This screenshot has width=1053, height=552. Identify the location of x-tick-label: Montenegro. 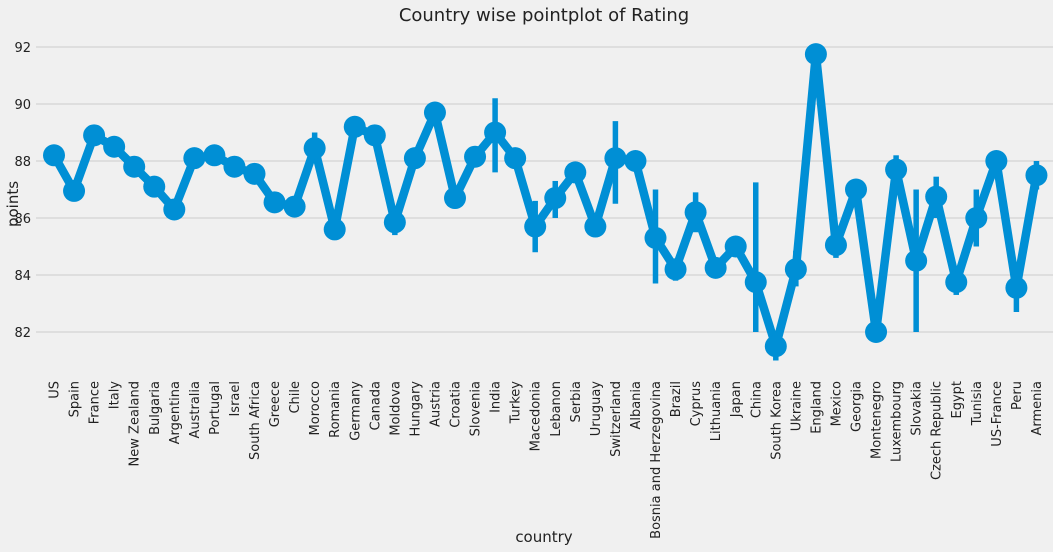
(877, 420).